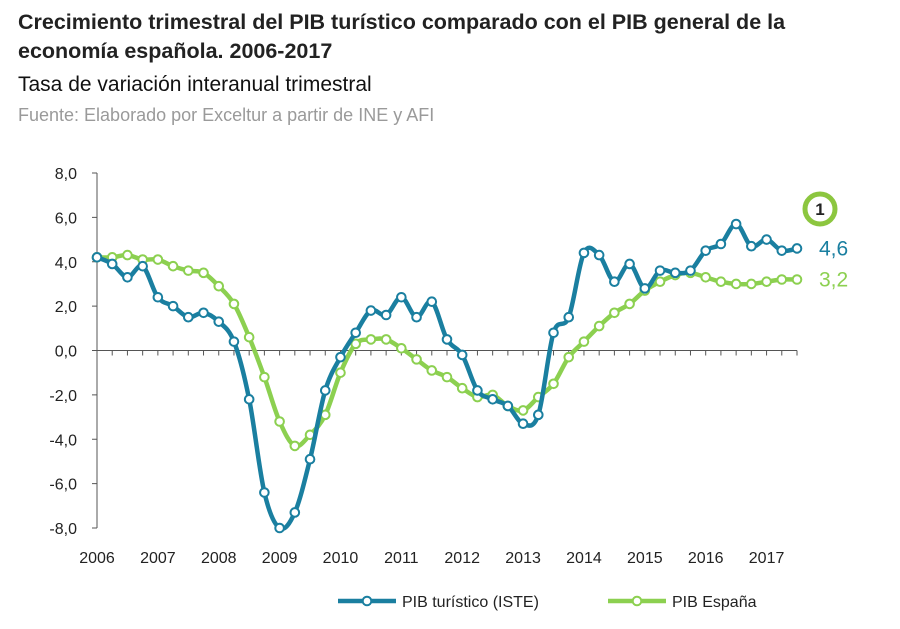 The image size is (900, 629). Describe the element at coordinates (63, 485) in the screenshot. I see `y-tick-label: -6,0` at that location.